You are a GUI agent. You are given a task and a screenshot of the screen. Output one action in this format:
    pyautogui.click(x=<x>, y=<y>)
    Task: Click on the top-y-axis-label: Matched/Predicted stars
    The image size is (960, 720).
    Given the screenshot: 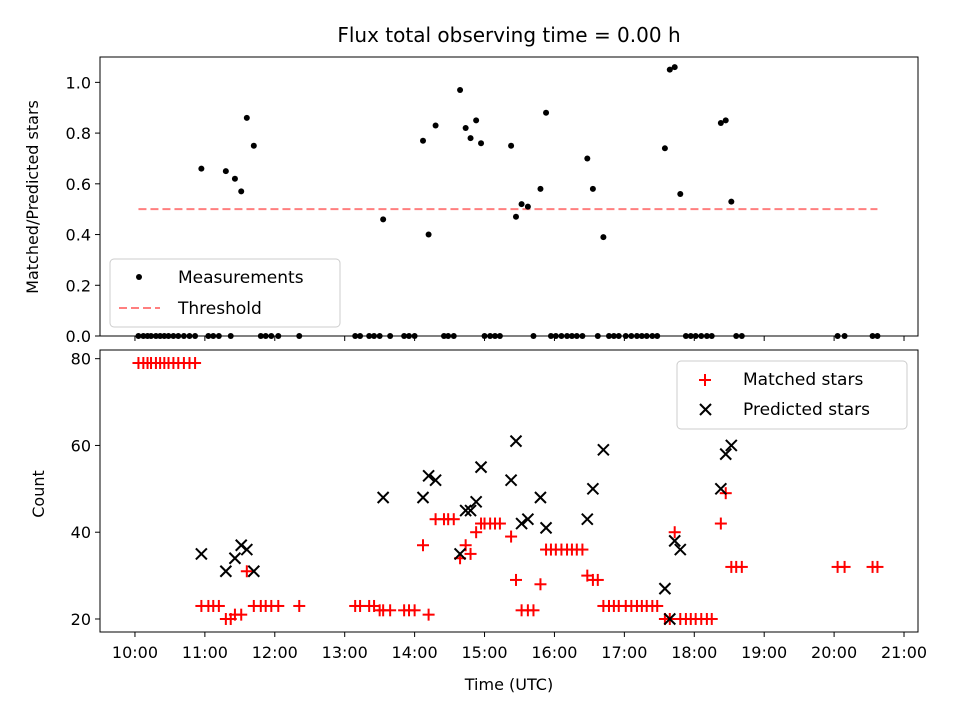 What is the action you would take?
    pyautogui.click(x=32, y=197)
    